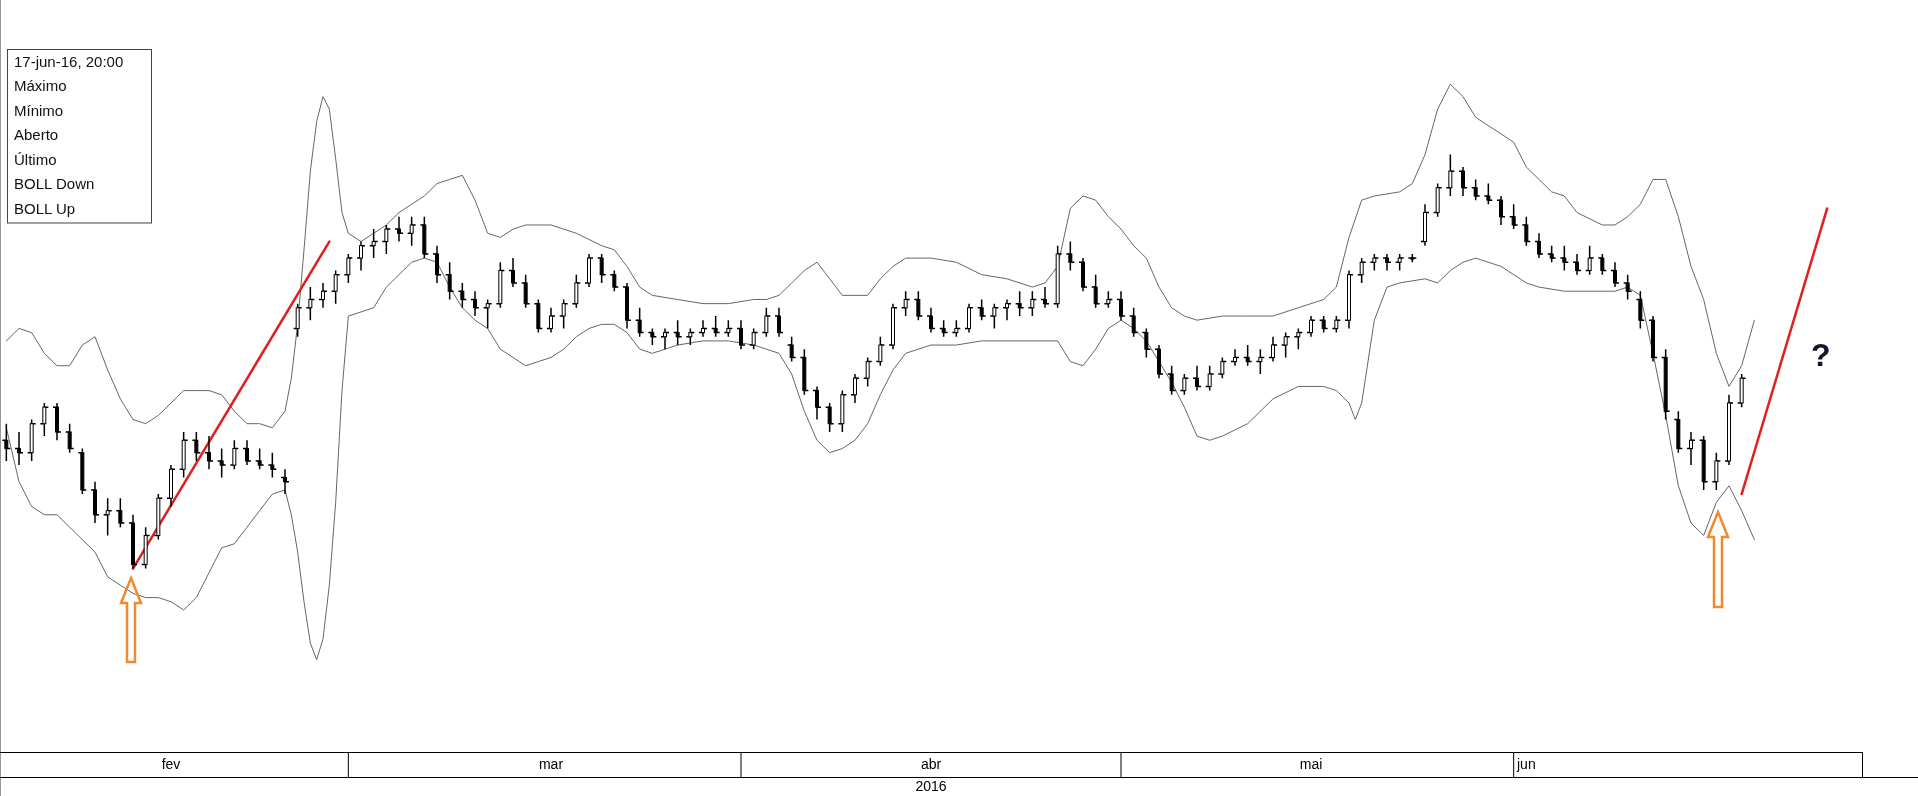 The width and height of the screenshot is (1918, 796). What do you see at coordinates (1525, 763) in the screenshot?
I see `x-tick-label: jun` at bounding box center [1525, 763].